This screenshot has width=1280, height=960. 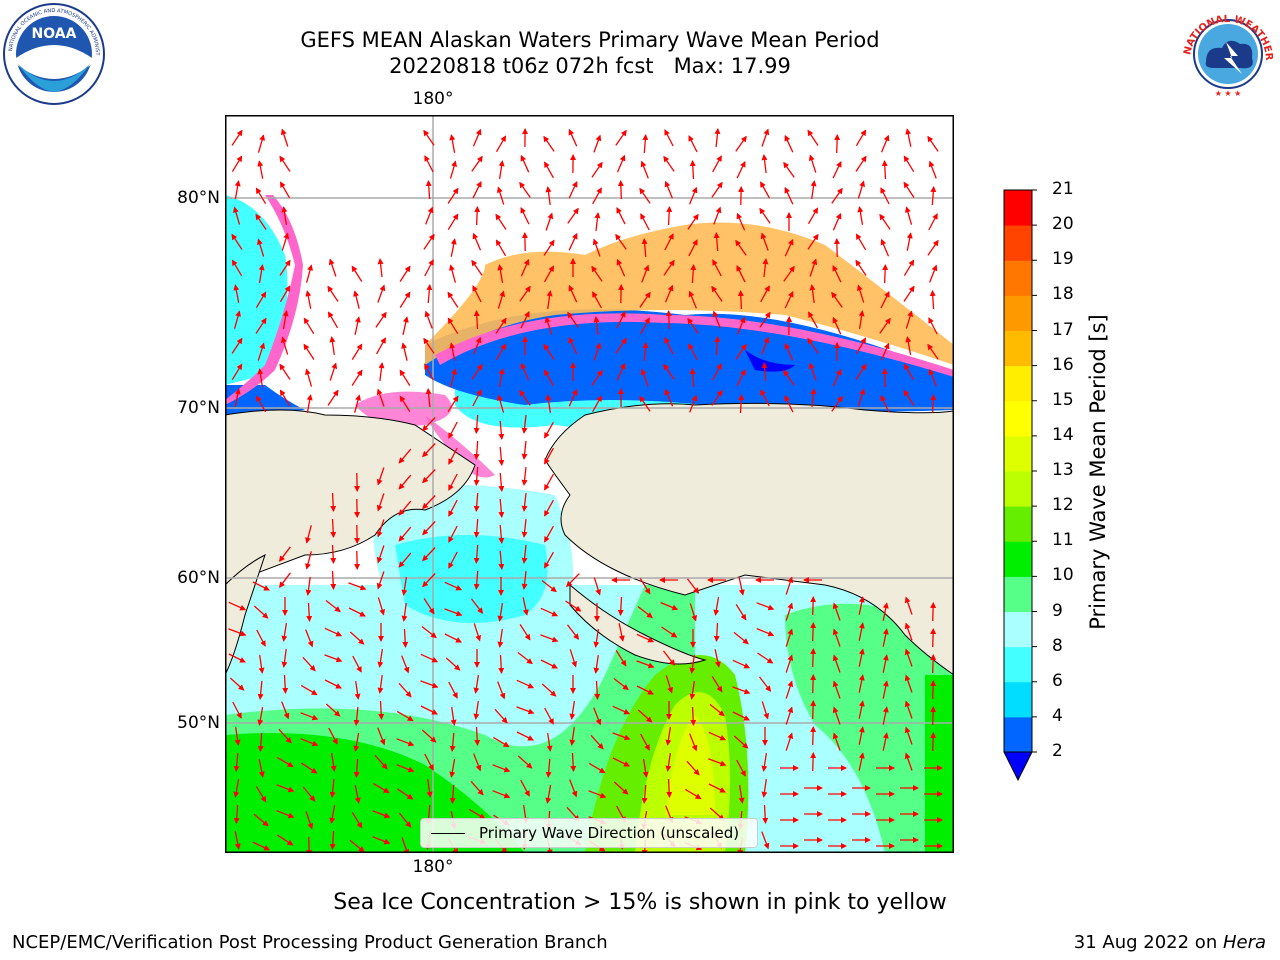 I want to click on colorbar-tick-label: 16, so click(x=1063, y=364).